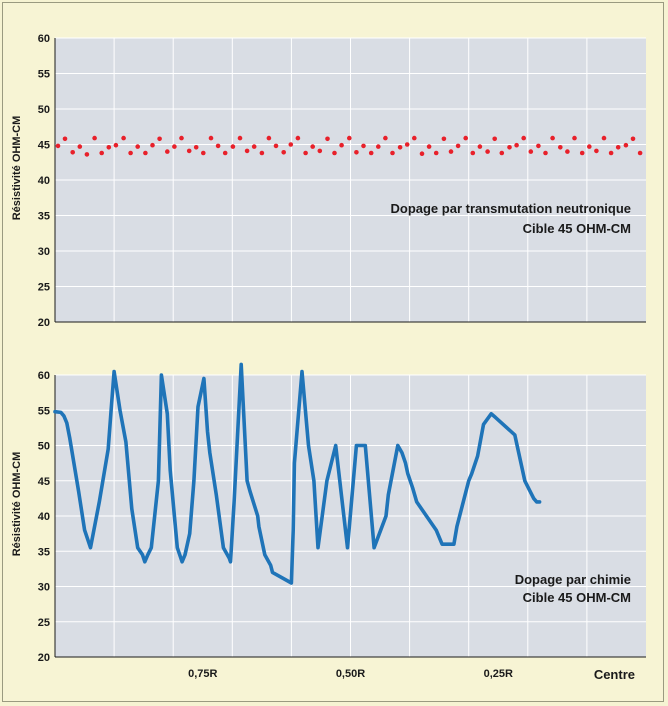  What do you see at coordinates (202, 674) in the screenshot?
I see `x-tick-label: 0,75R` at bounding box center [202, 674].